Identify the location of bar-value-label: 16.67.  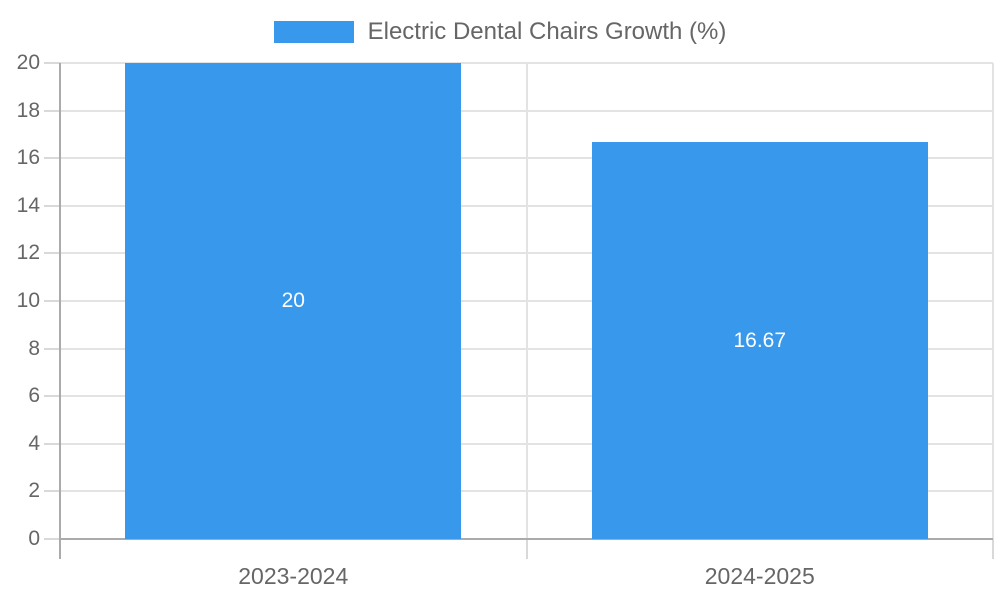
(760, 340).